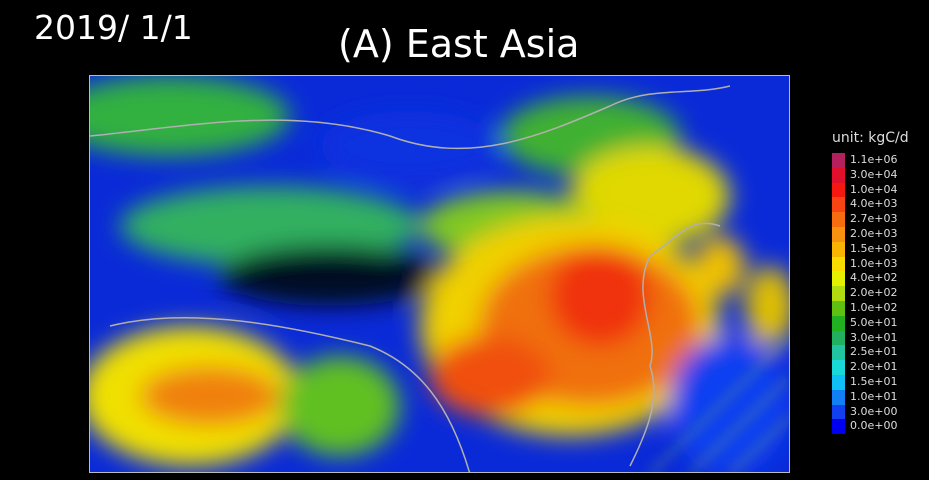 This screenshot has width=929, height=480. What do you see at coordinates (874, 204) in the screenshot?
I see `legend-label: 4.0e+03` at bounding box center [874, 204].